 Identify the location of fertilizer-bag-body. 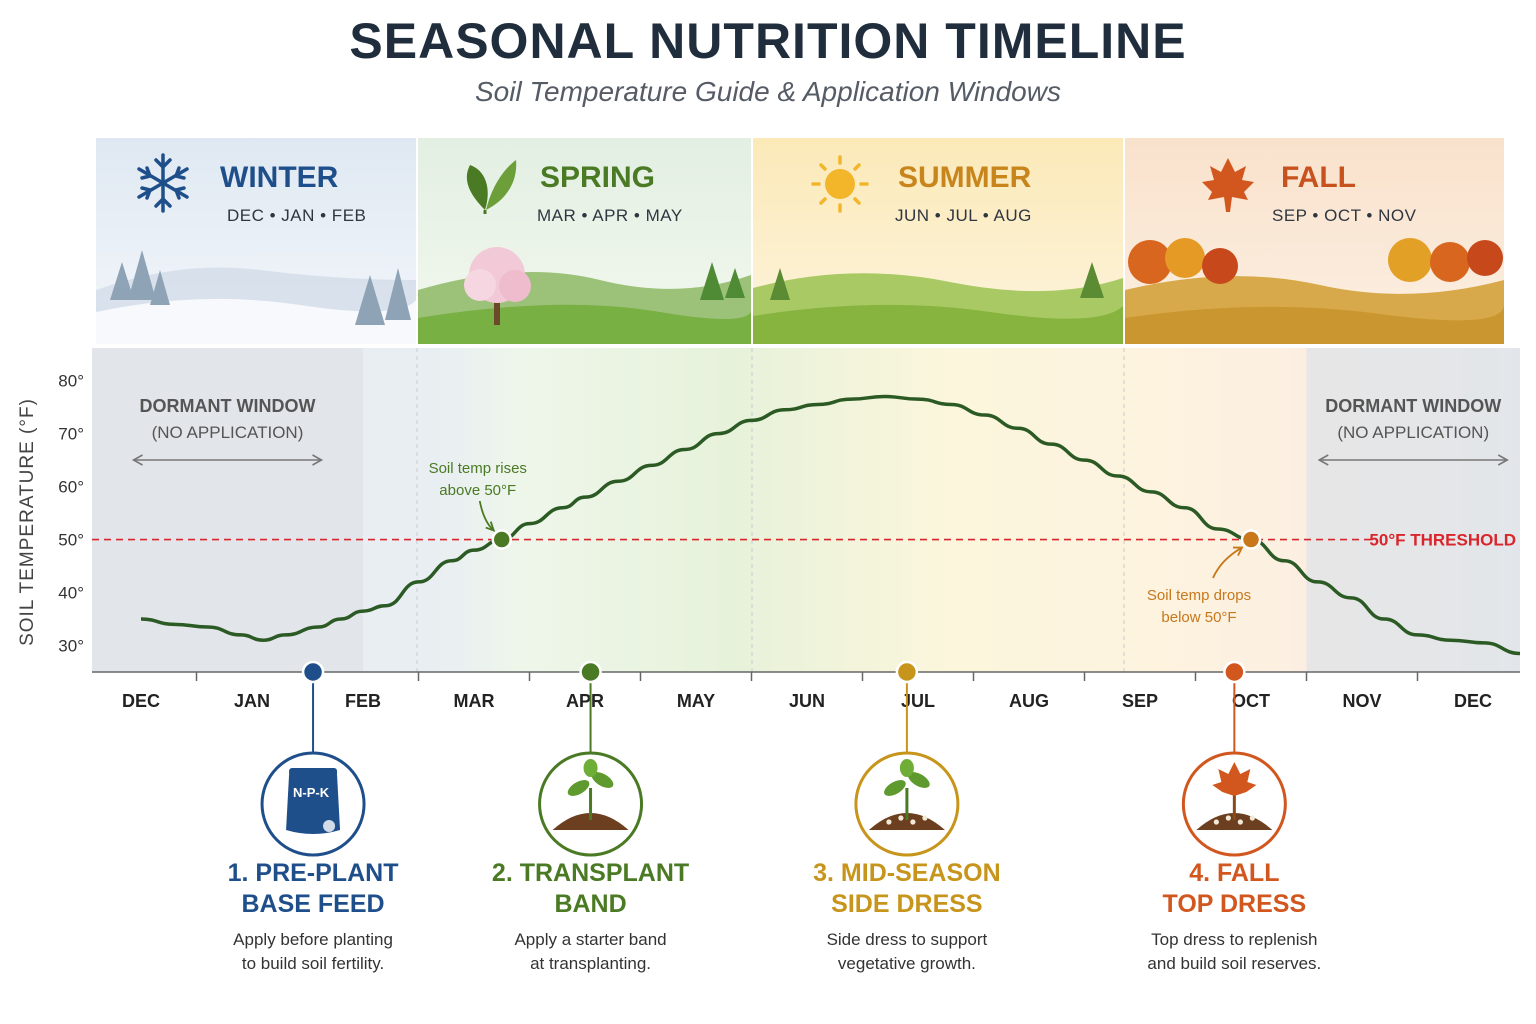
(313, 804).